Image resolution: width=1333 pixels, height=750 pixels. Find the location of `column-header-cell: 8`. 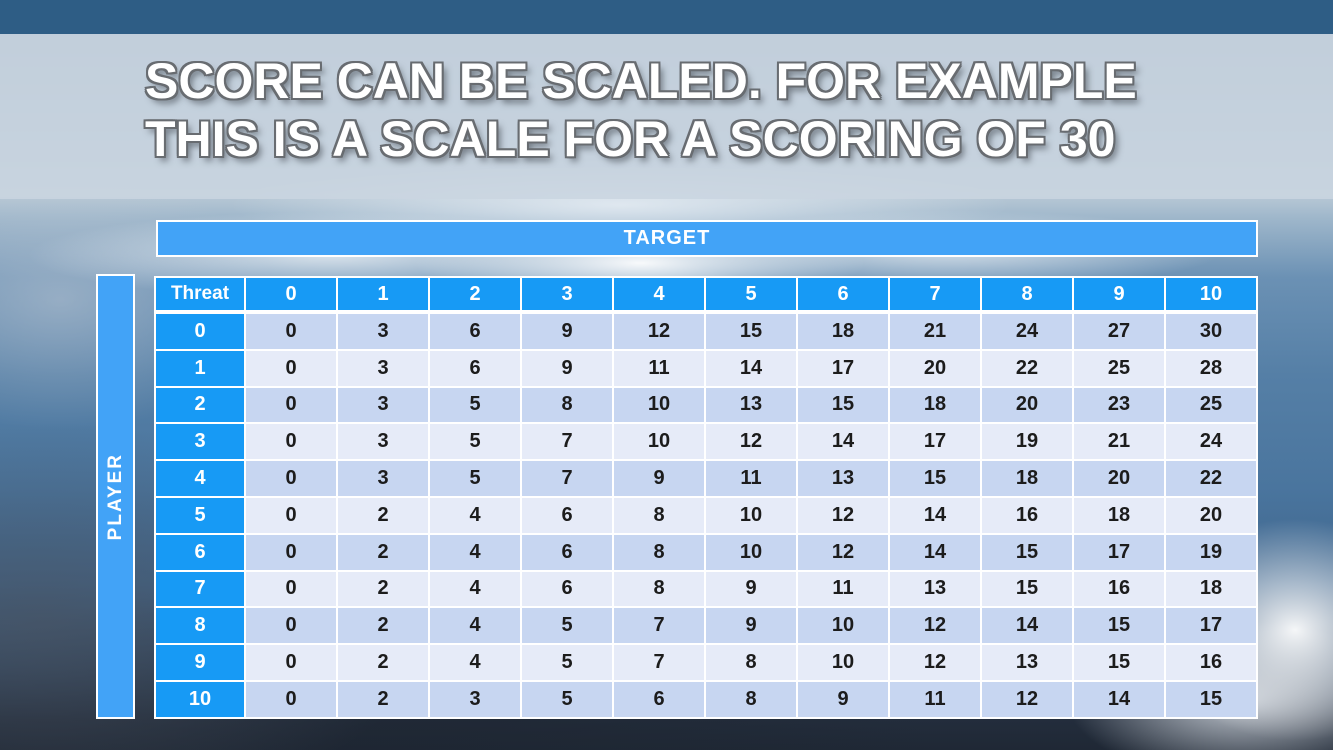

column-header-cell: 8 is located at coordinates (1027, 294).